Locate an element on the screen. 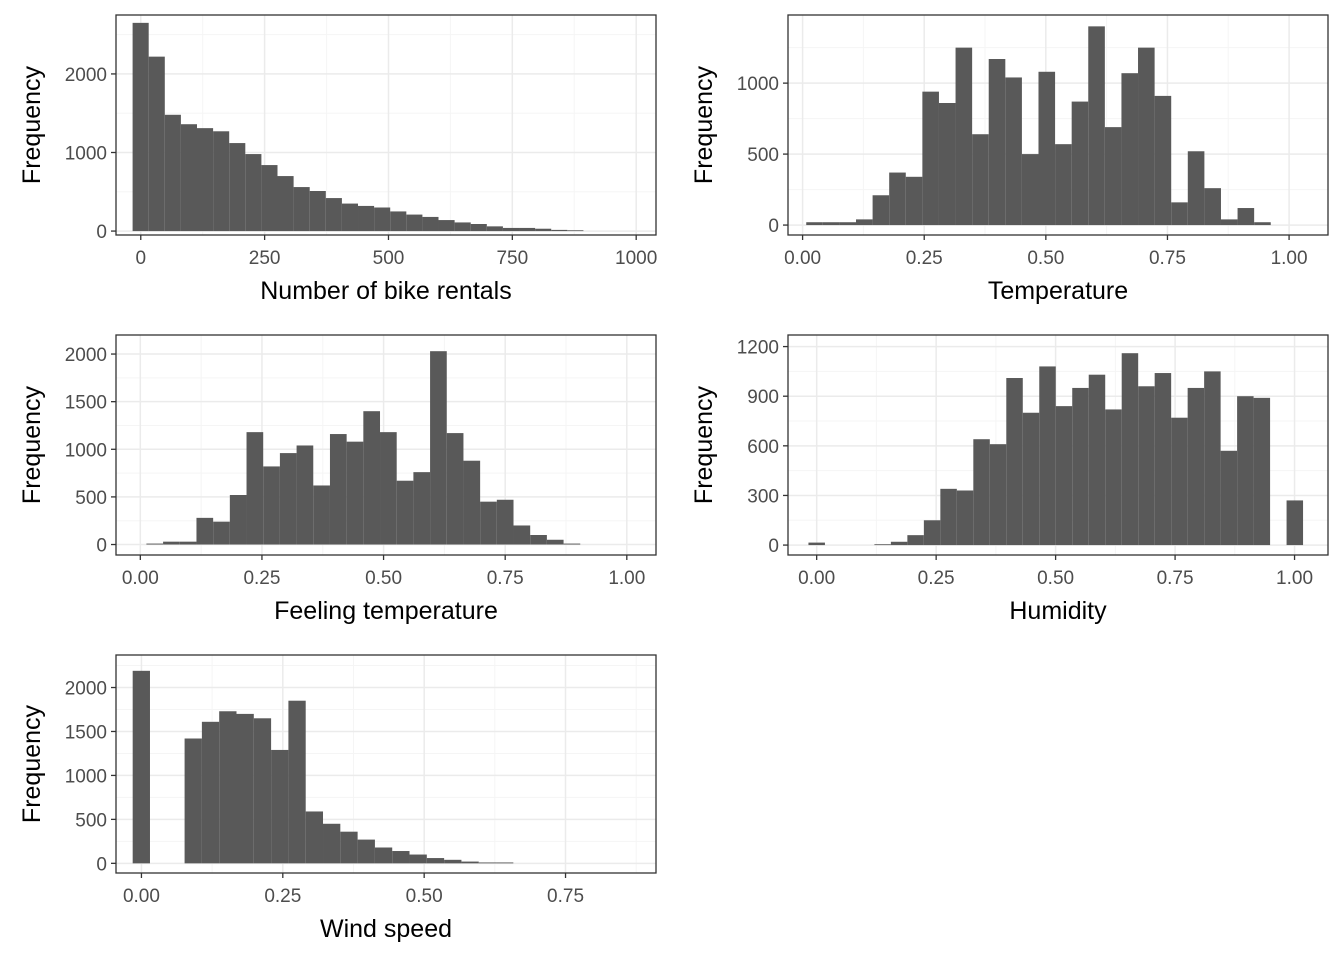 This screenshot has height=960, width=1344. x-tick-label: 0 is located at coordinates (140, 258).